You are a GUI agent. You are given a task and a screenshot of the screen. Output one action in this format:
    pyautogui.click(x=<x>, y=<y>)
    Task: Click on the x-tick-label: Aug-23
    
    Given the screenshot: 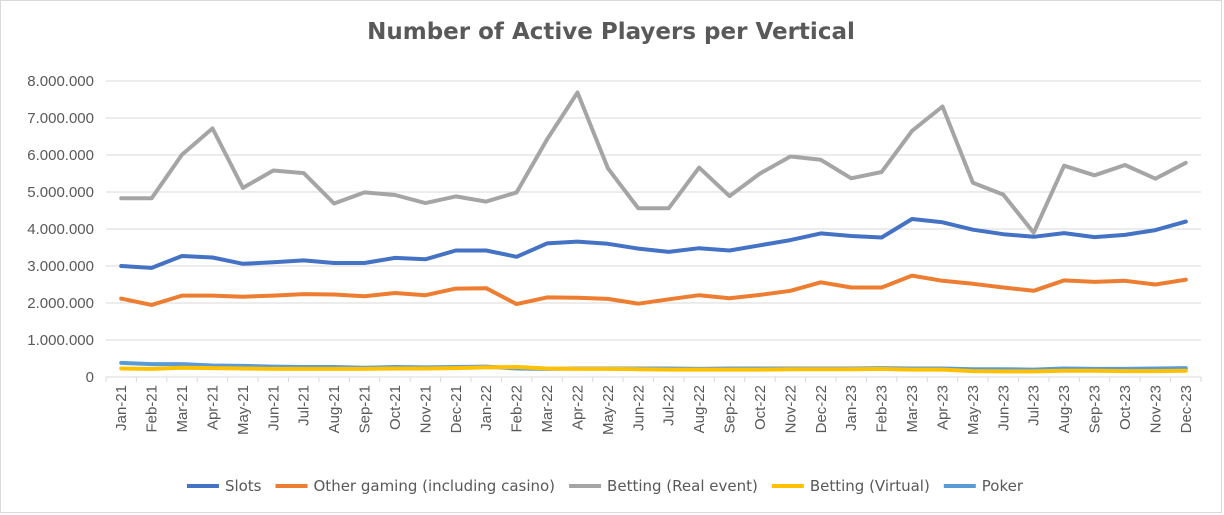 What is the action you would take?
    pyautogui.click(x=1064, y=409)
    